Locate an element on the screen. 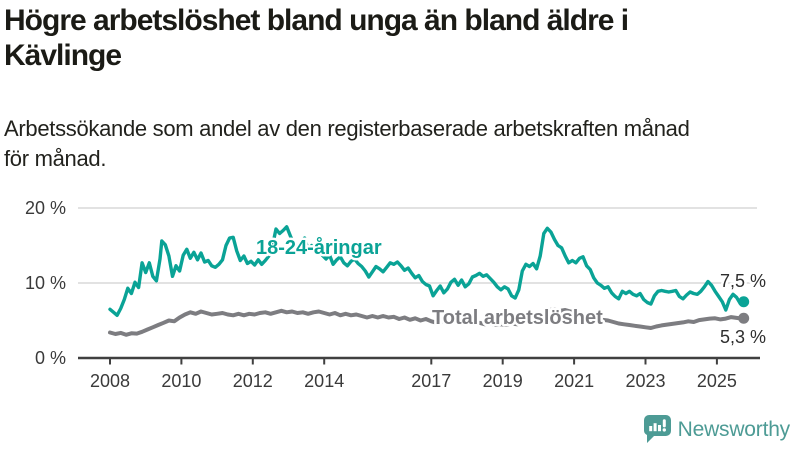  x-tick-label: 2010 is located at coordinates (181, 381).